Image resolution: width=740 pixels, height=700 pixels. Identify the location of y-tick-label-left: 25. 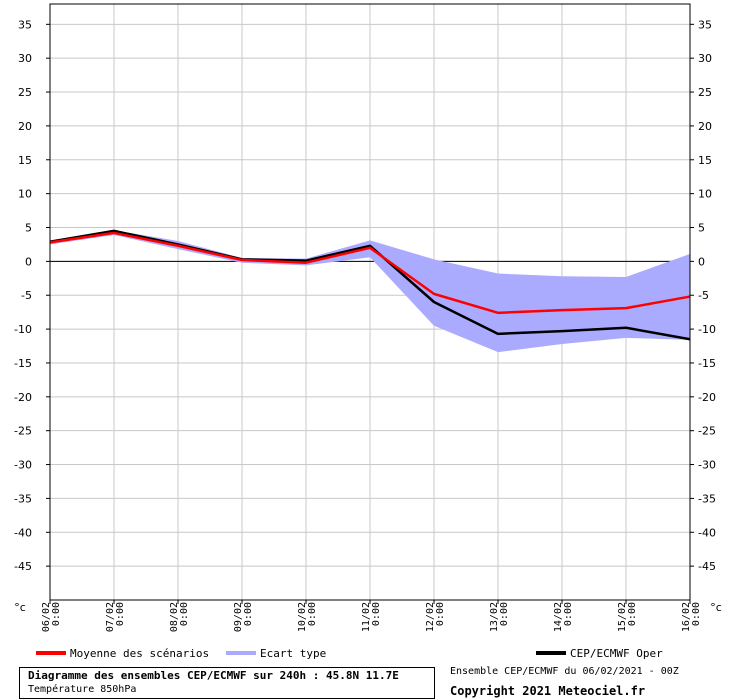
(25, 92).